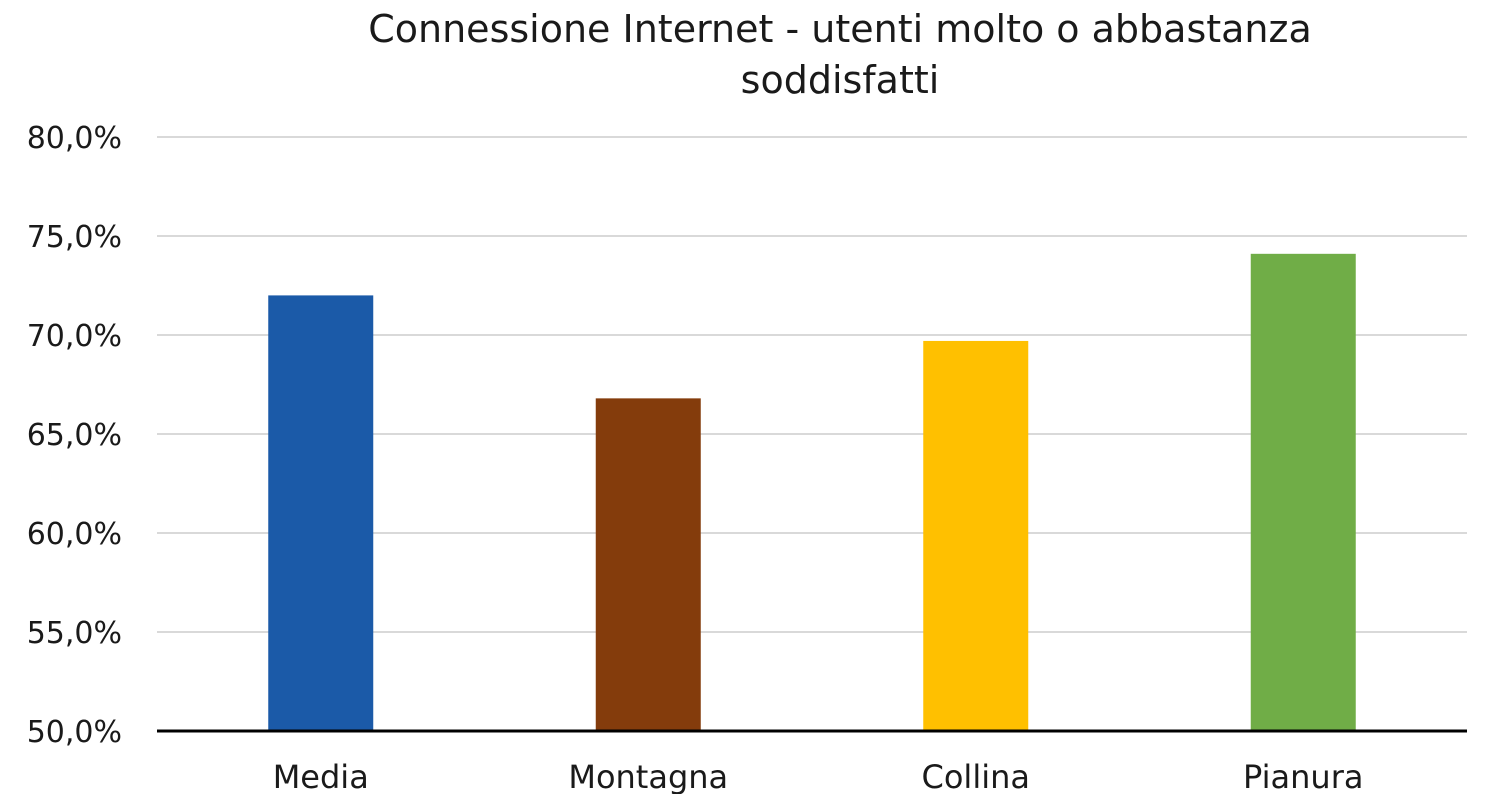 The width and height of the screenshot is (1499, 794). Describe the element at coordinates (321, 776) in the screenshot. I see `x-category-label-media: Media` at that location.